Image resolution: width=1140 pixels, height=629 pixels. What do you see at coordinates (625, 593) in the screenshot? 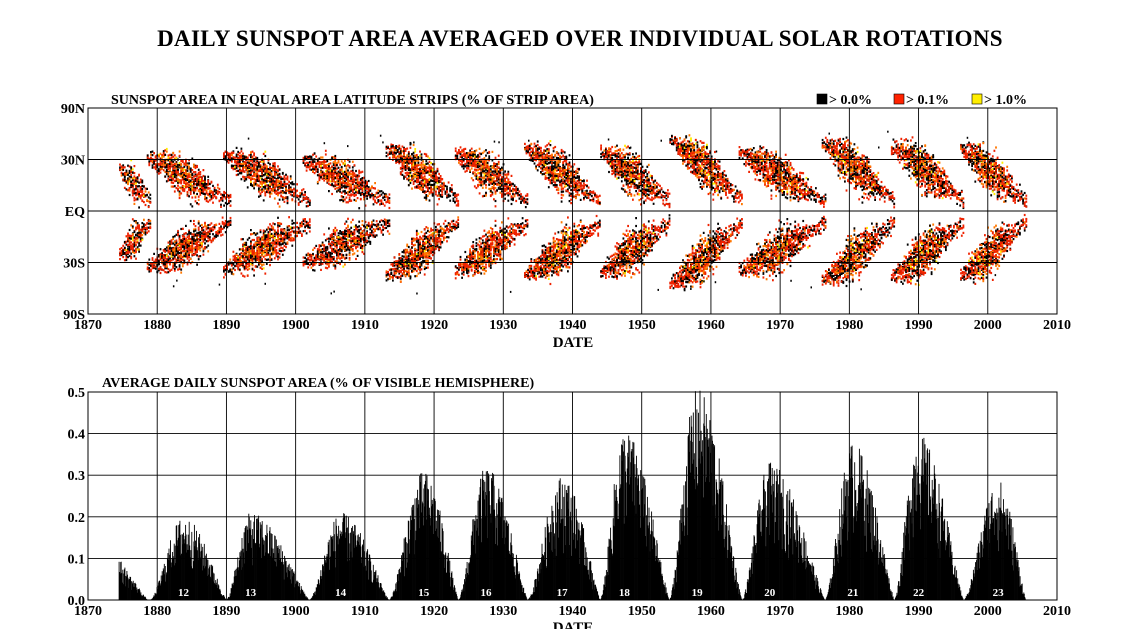
I see `cycle-number-label: 18` at bounding box center [625, 593].